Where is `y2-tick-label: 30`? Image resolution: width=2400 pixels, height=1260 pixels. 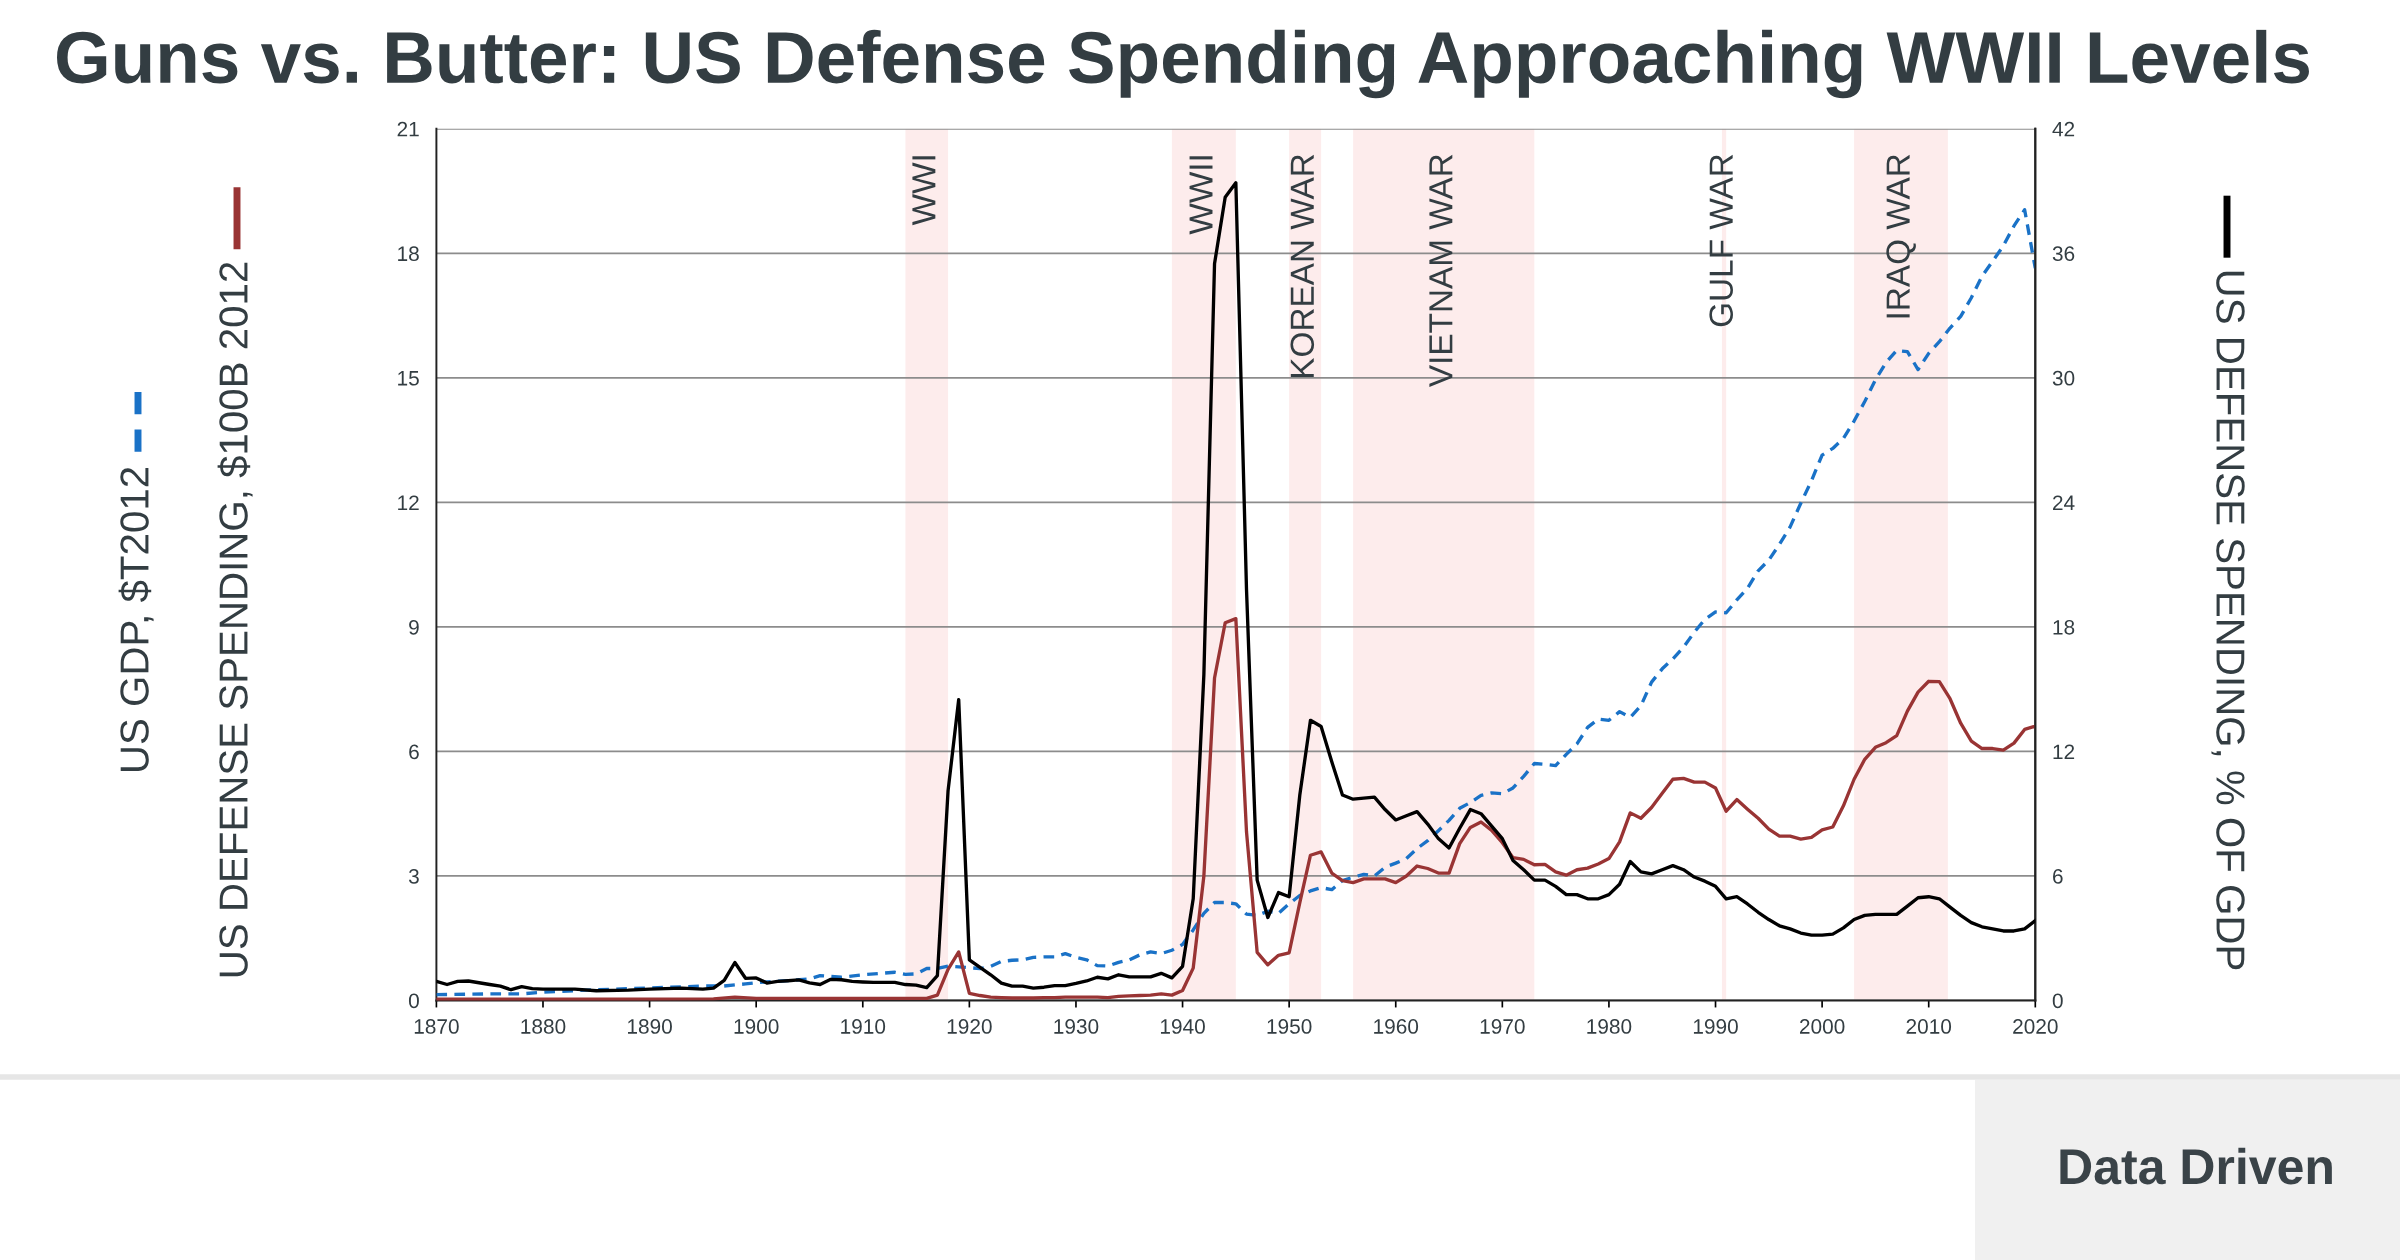 y2-tick-label: 30 is located at coordinates (2063, 378).